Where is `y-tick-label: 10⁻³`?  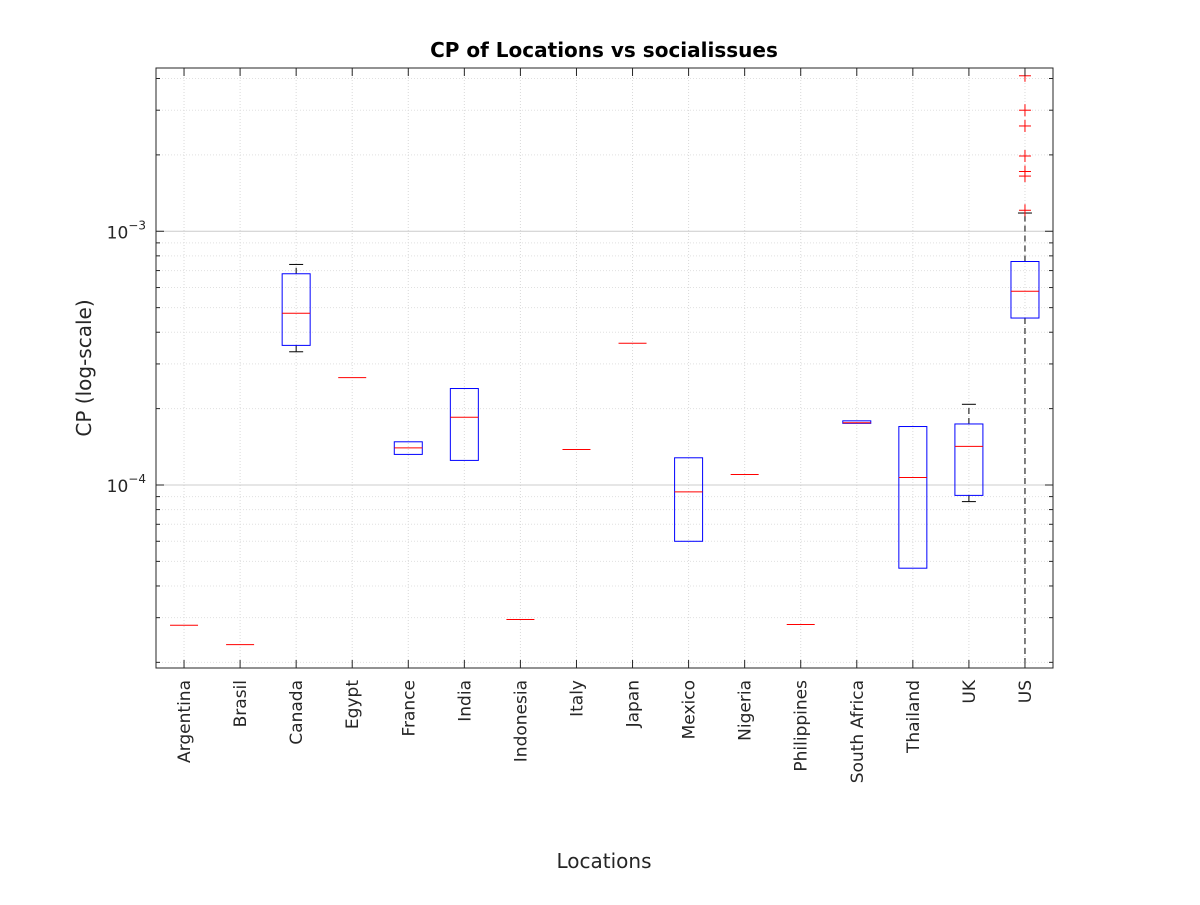
y-tick-label: 10⁻³ is located at coordinates (126, 230).